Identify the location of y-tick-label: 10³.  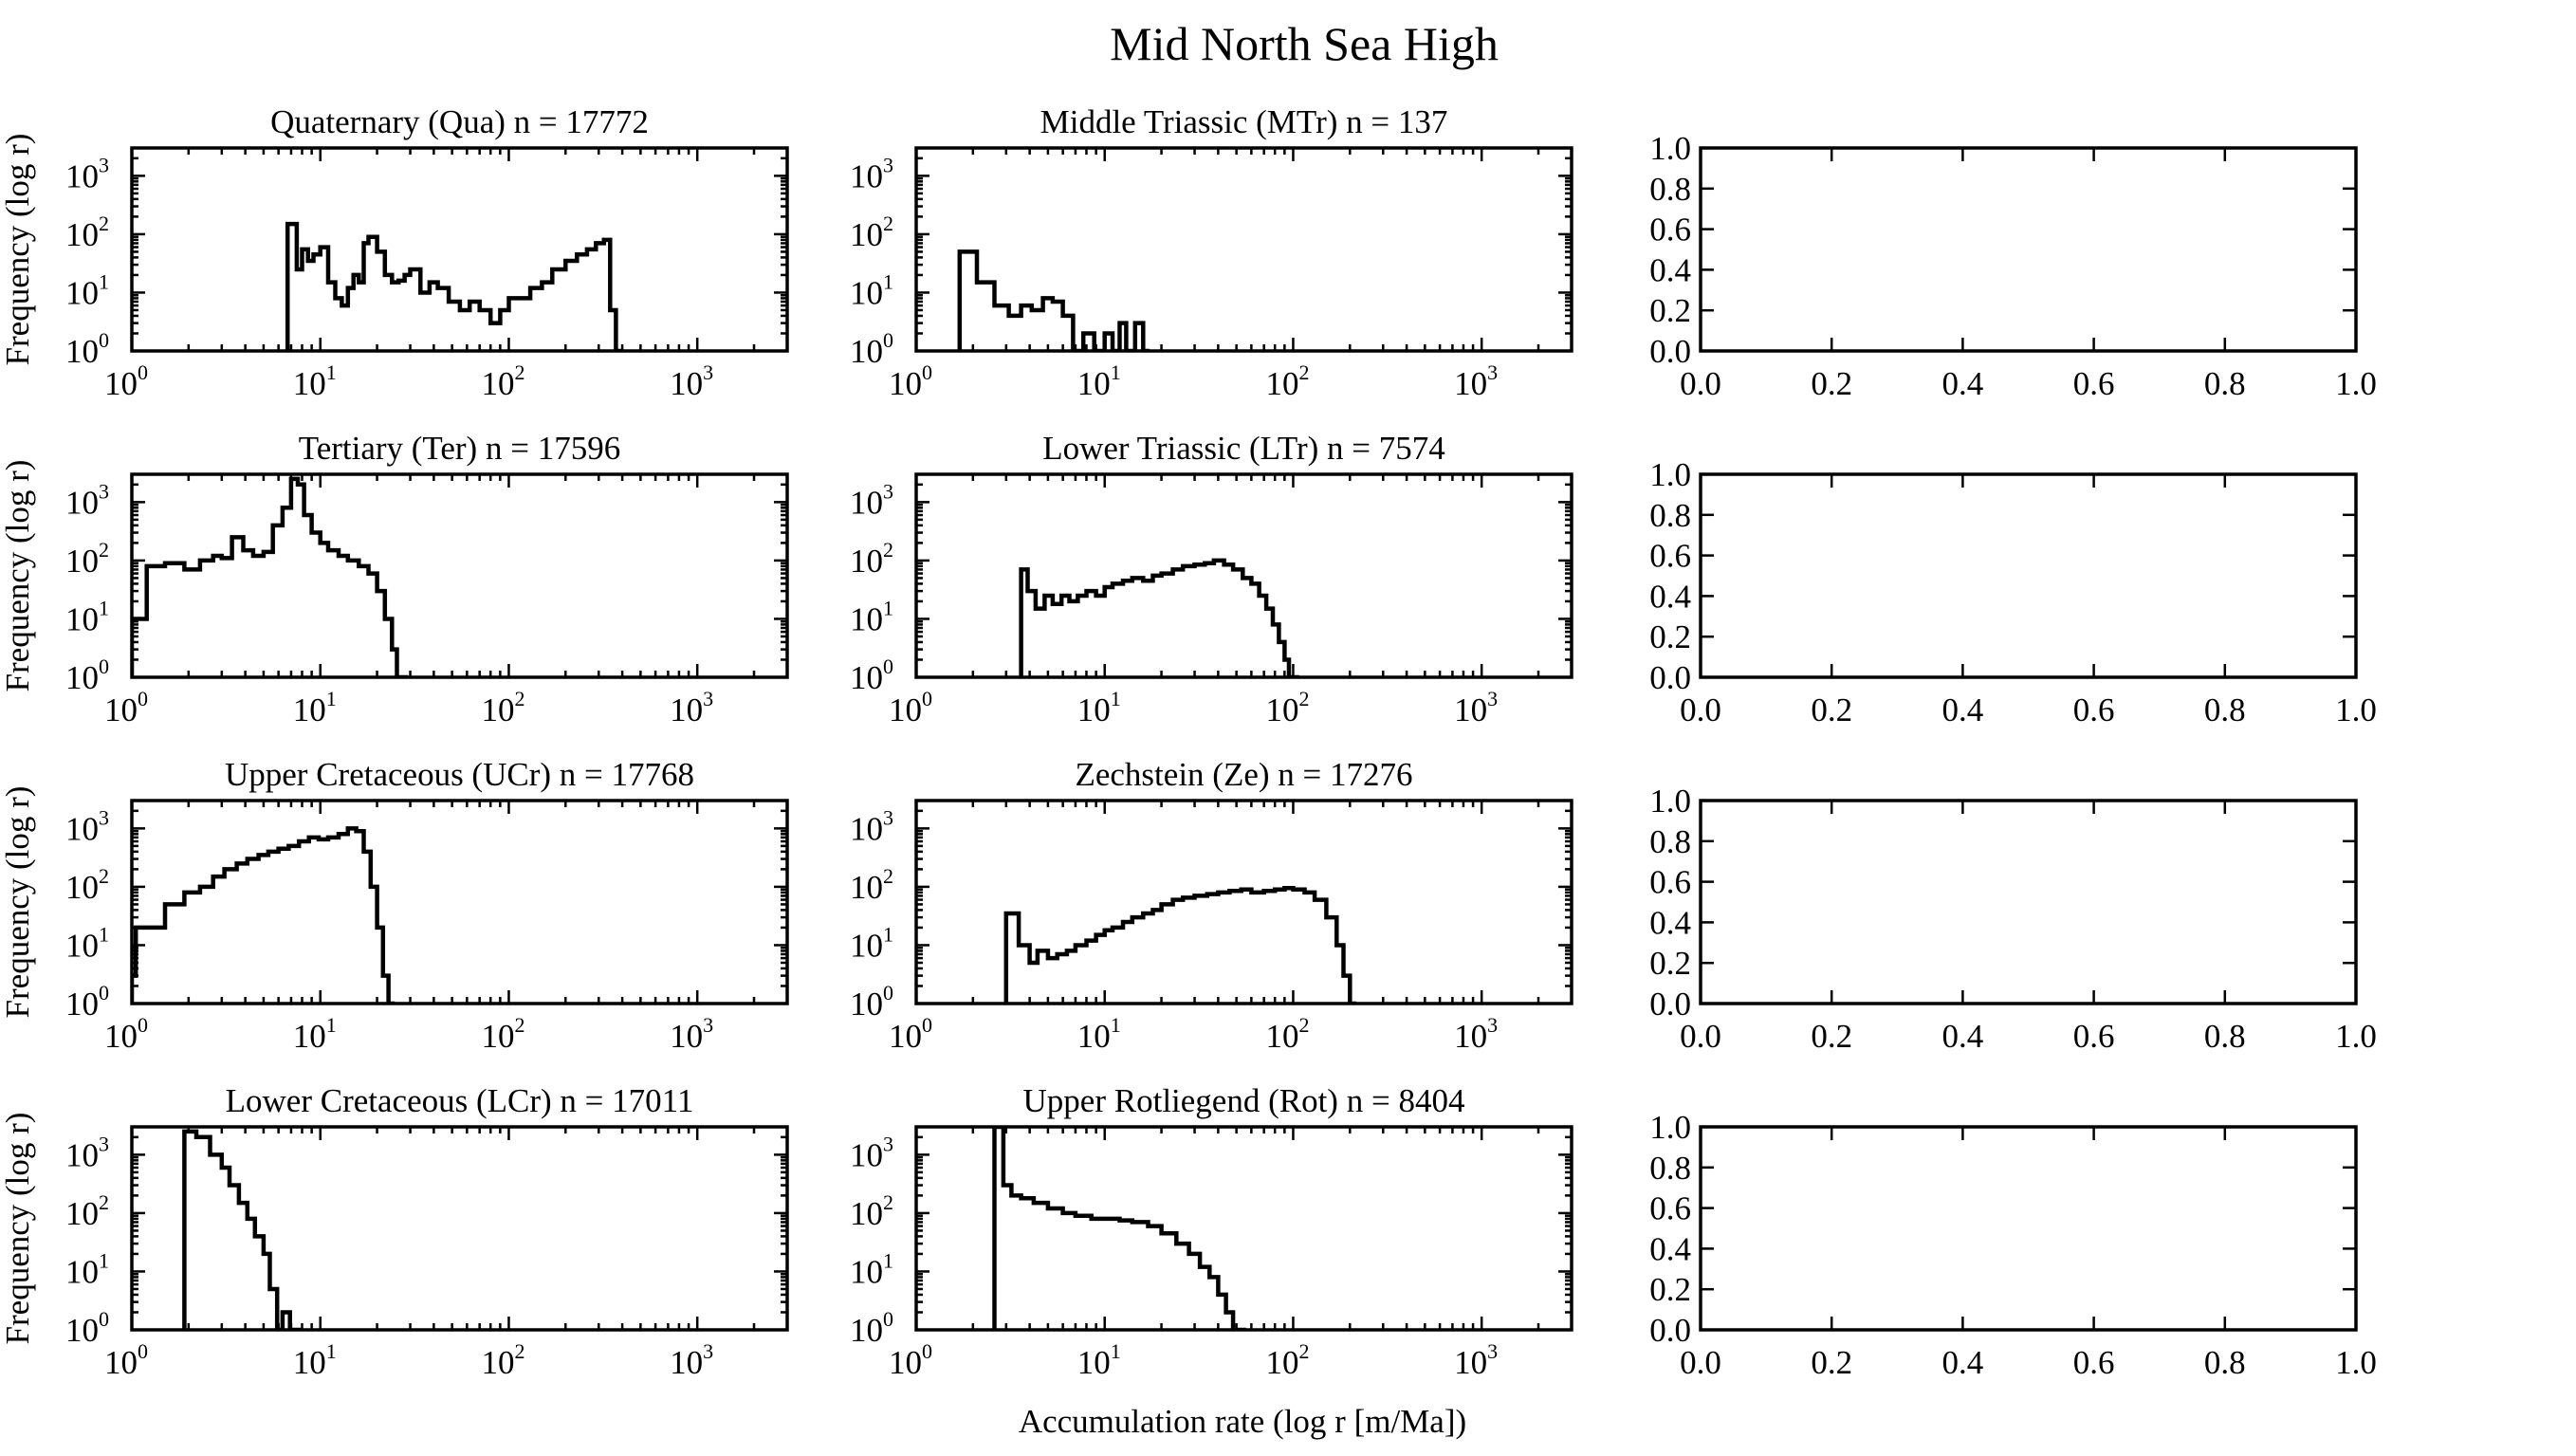
(871, 173).